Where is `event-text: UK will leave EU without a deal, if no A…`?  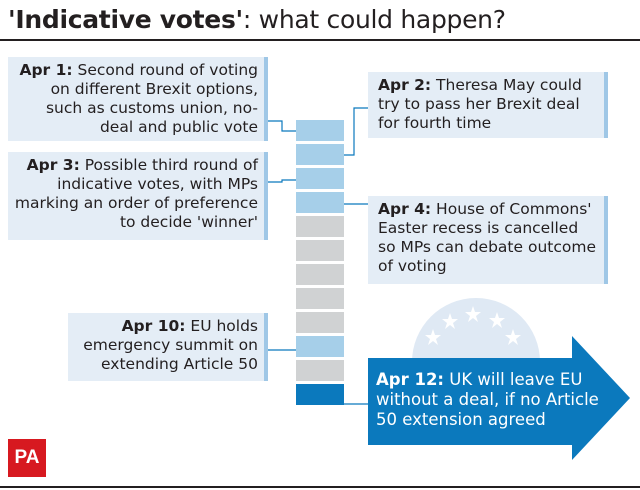 event-text: UK will leave EU without a deal, if no A… is located at coordinates (487, 399).